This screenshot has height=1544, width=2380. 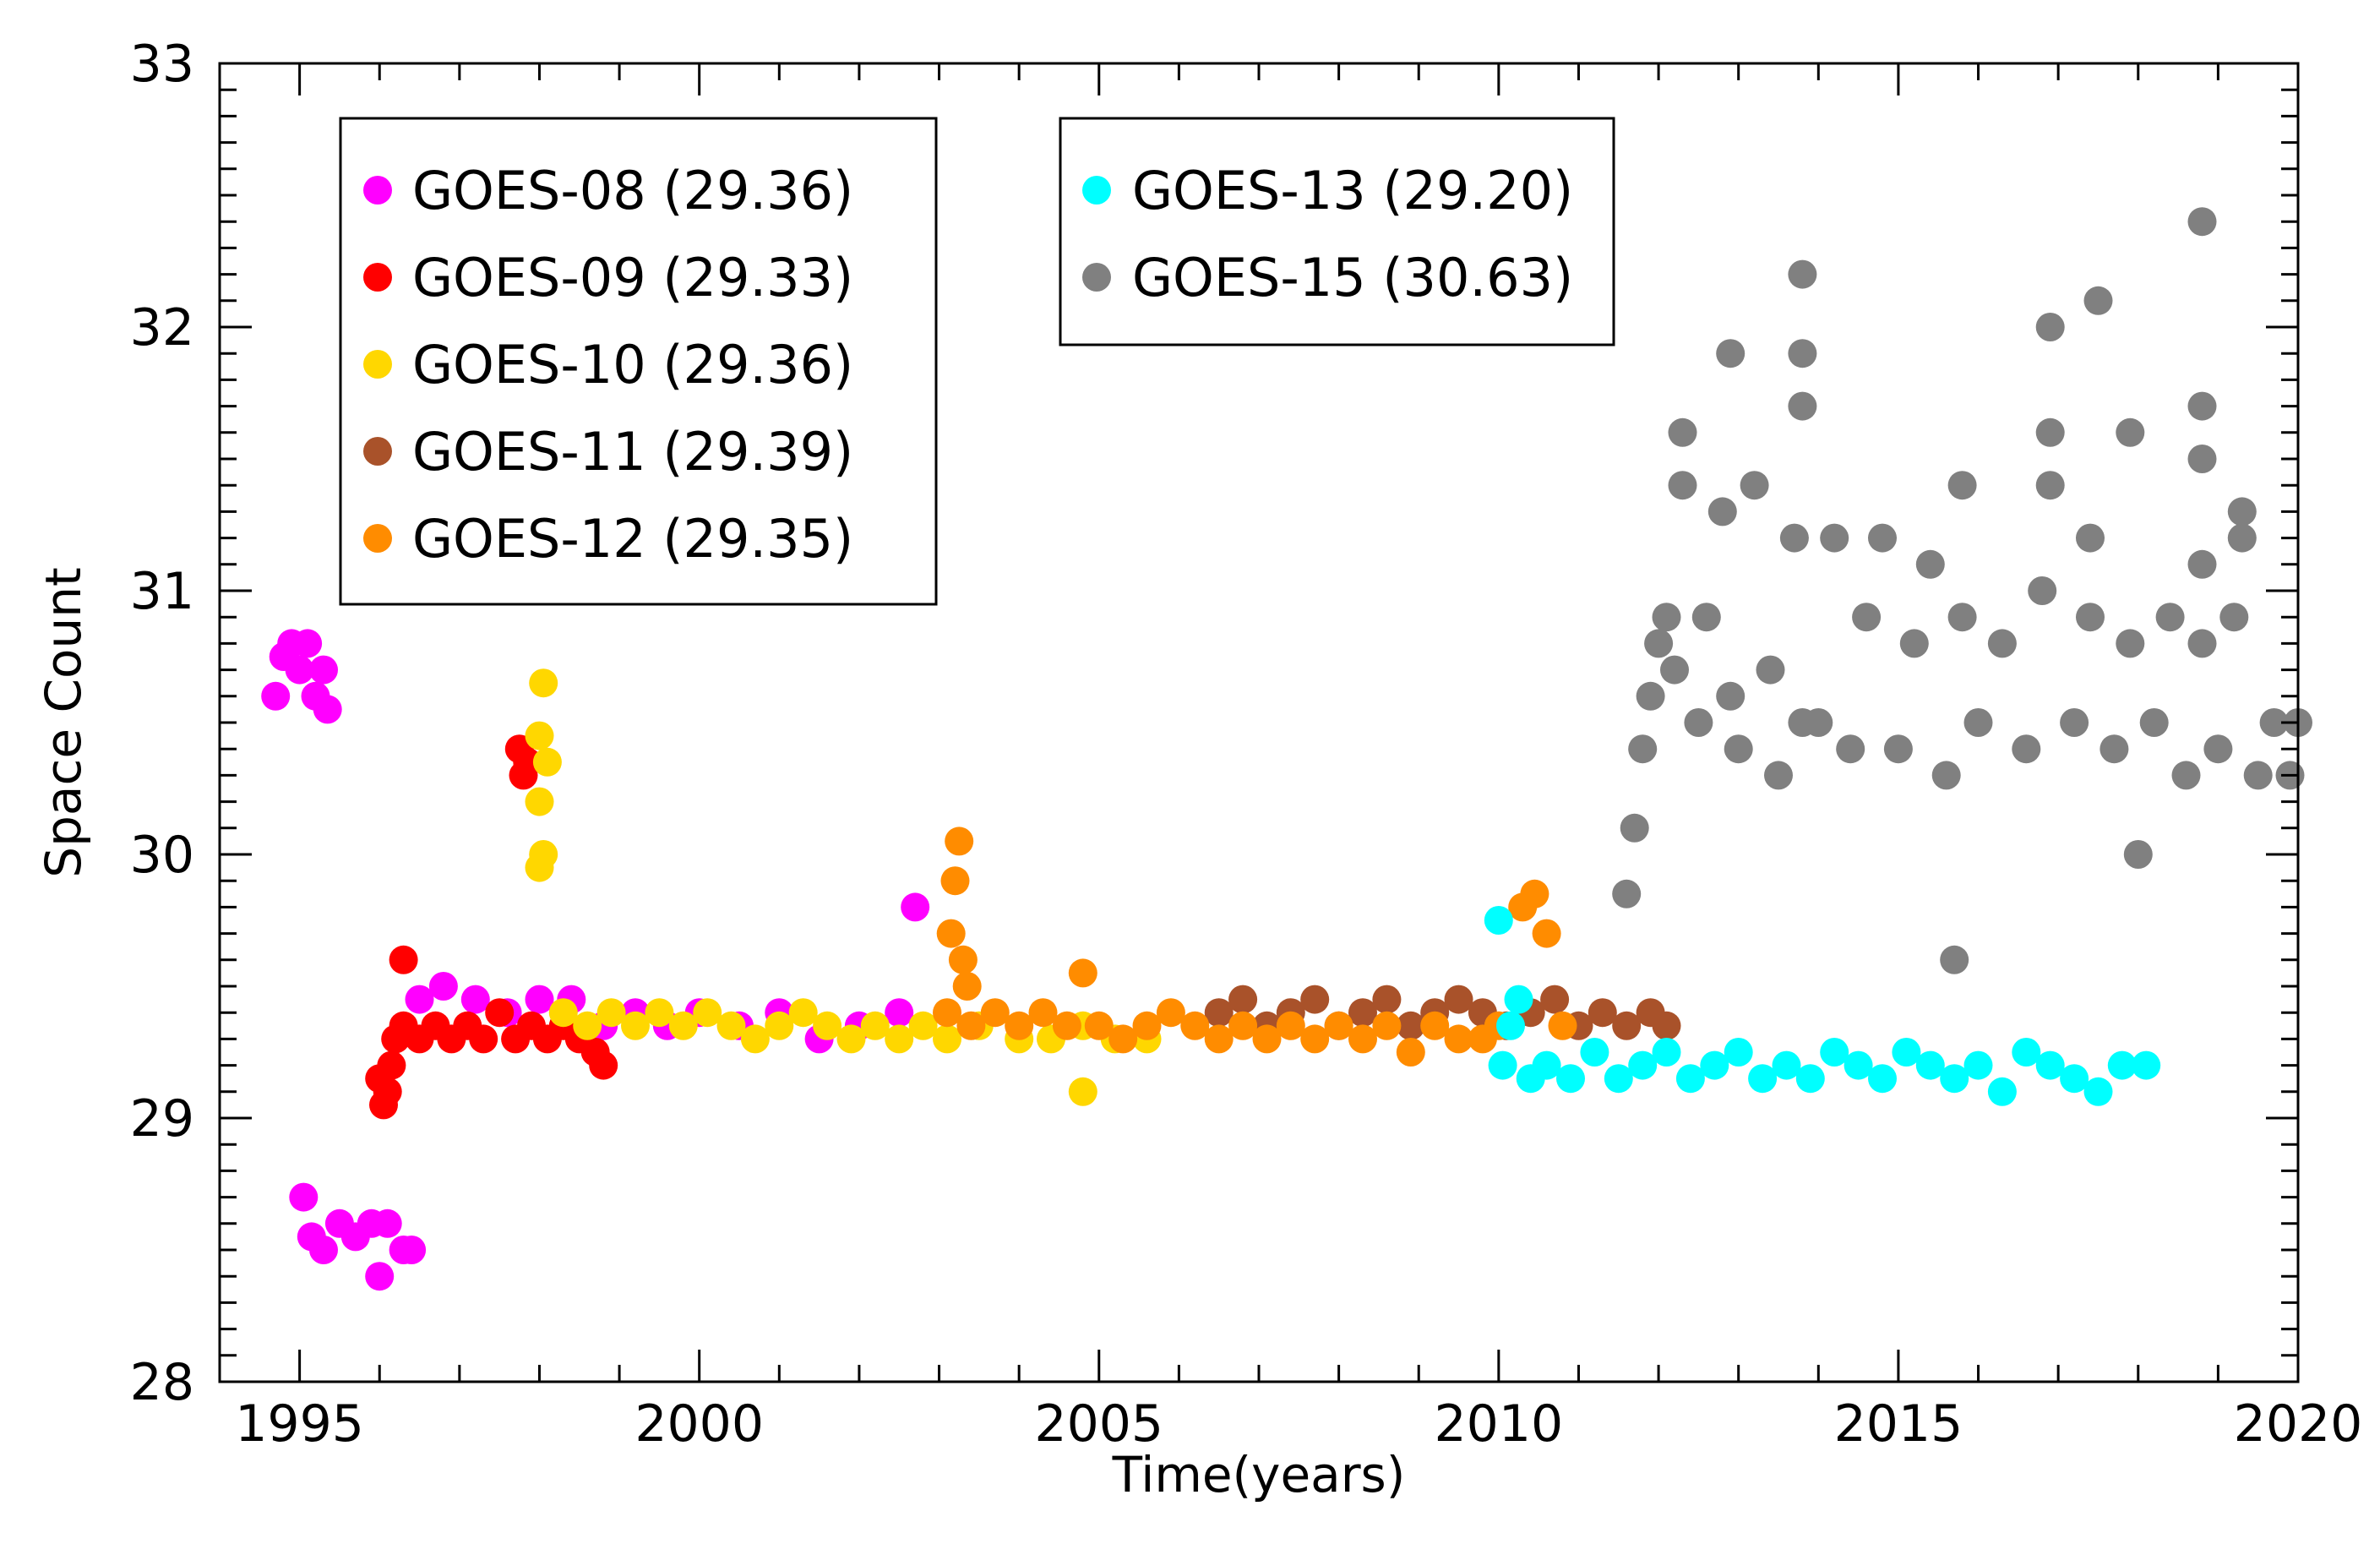 What do you see at coordinates (162, 64) in the screenshot?
I see `y-tick-label: 33` at bounding box center [162, 64].